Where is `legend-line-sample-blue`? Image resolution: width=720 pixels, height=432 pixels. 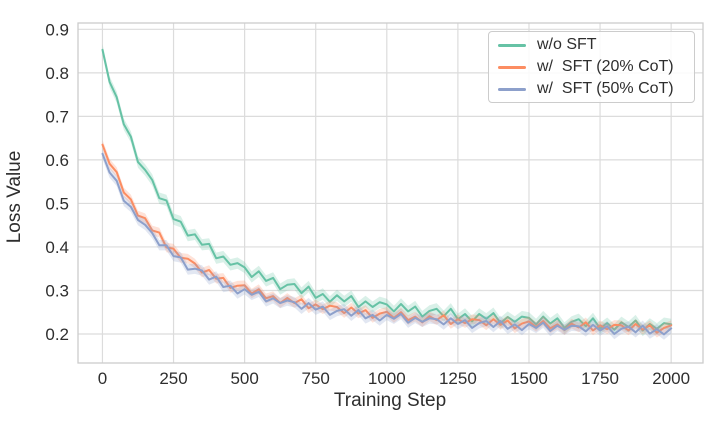 legend-line-sample-blue is located at coordinates (512, 89).